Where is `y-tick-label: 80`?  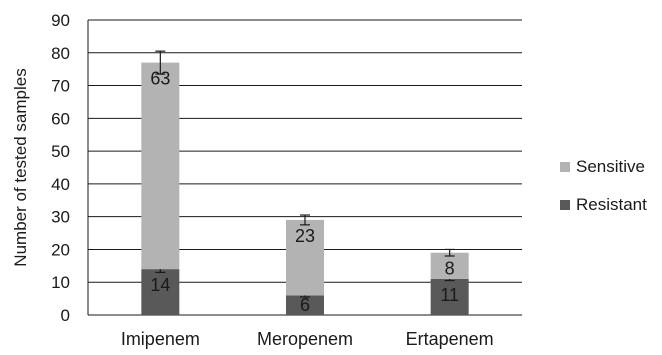 y-tick-label: 80 is located at coordinates (60, 53).